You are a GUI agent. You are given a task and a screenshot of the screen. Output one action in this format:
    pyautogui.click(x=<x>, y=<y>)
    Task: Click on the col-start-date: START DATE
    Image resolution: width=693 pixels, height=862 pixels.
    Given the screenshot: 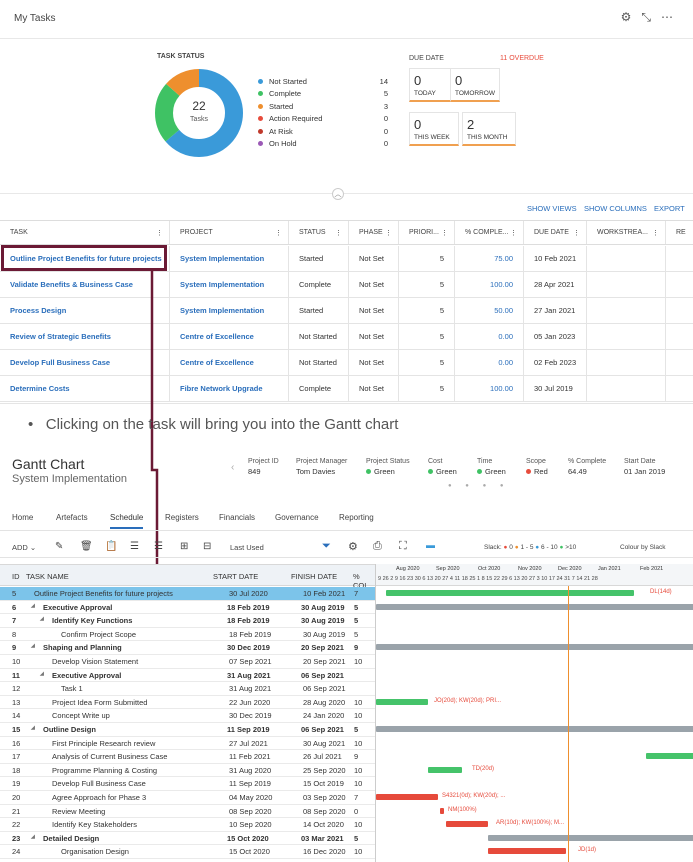 What is the action you would take?
    pyautogui.click(x=236, y=576)
    